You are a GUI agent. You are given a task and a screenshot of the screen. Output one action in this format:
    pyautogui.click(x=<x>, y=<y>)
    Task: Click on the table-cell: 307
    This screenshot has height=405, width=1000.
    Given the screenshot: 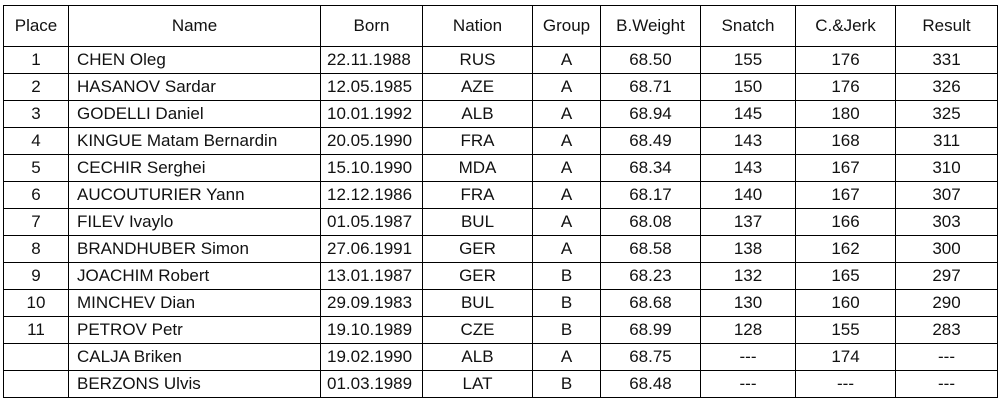 What is the action you would take?
    pyautogui.click(x=946, y=195)
    